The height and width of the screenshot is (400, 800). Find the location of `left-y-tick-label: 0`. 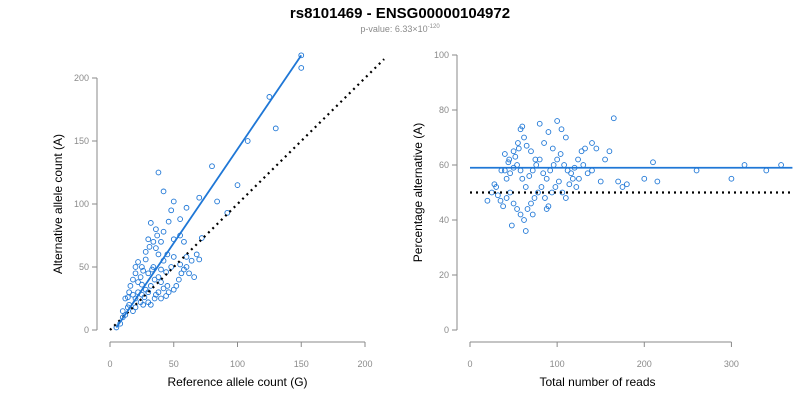

left-y-tick-label: 0 is located at coordinates (86, 330).